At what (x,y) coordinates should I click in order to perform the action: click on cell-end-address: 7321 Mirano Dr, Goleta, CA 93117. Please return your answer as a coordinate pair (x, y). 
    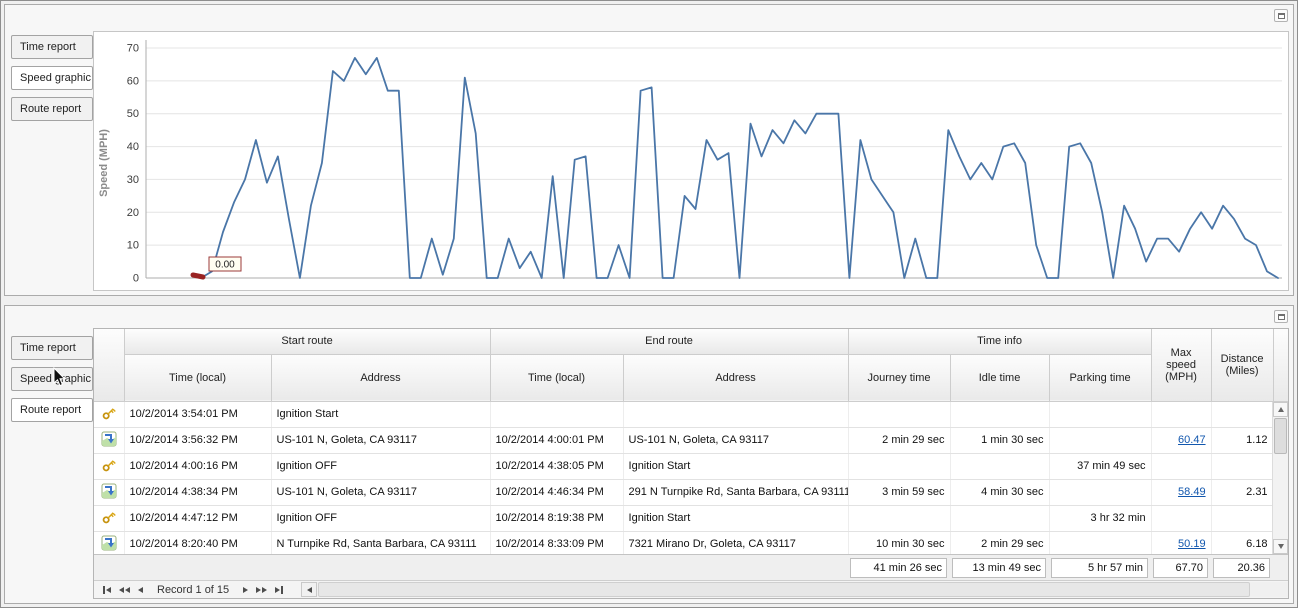
    Looking at the image, I should click on (736, 542).